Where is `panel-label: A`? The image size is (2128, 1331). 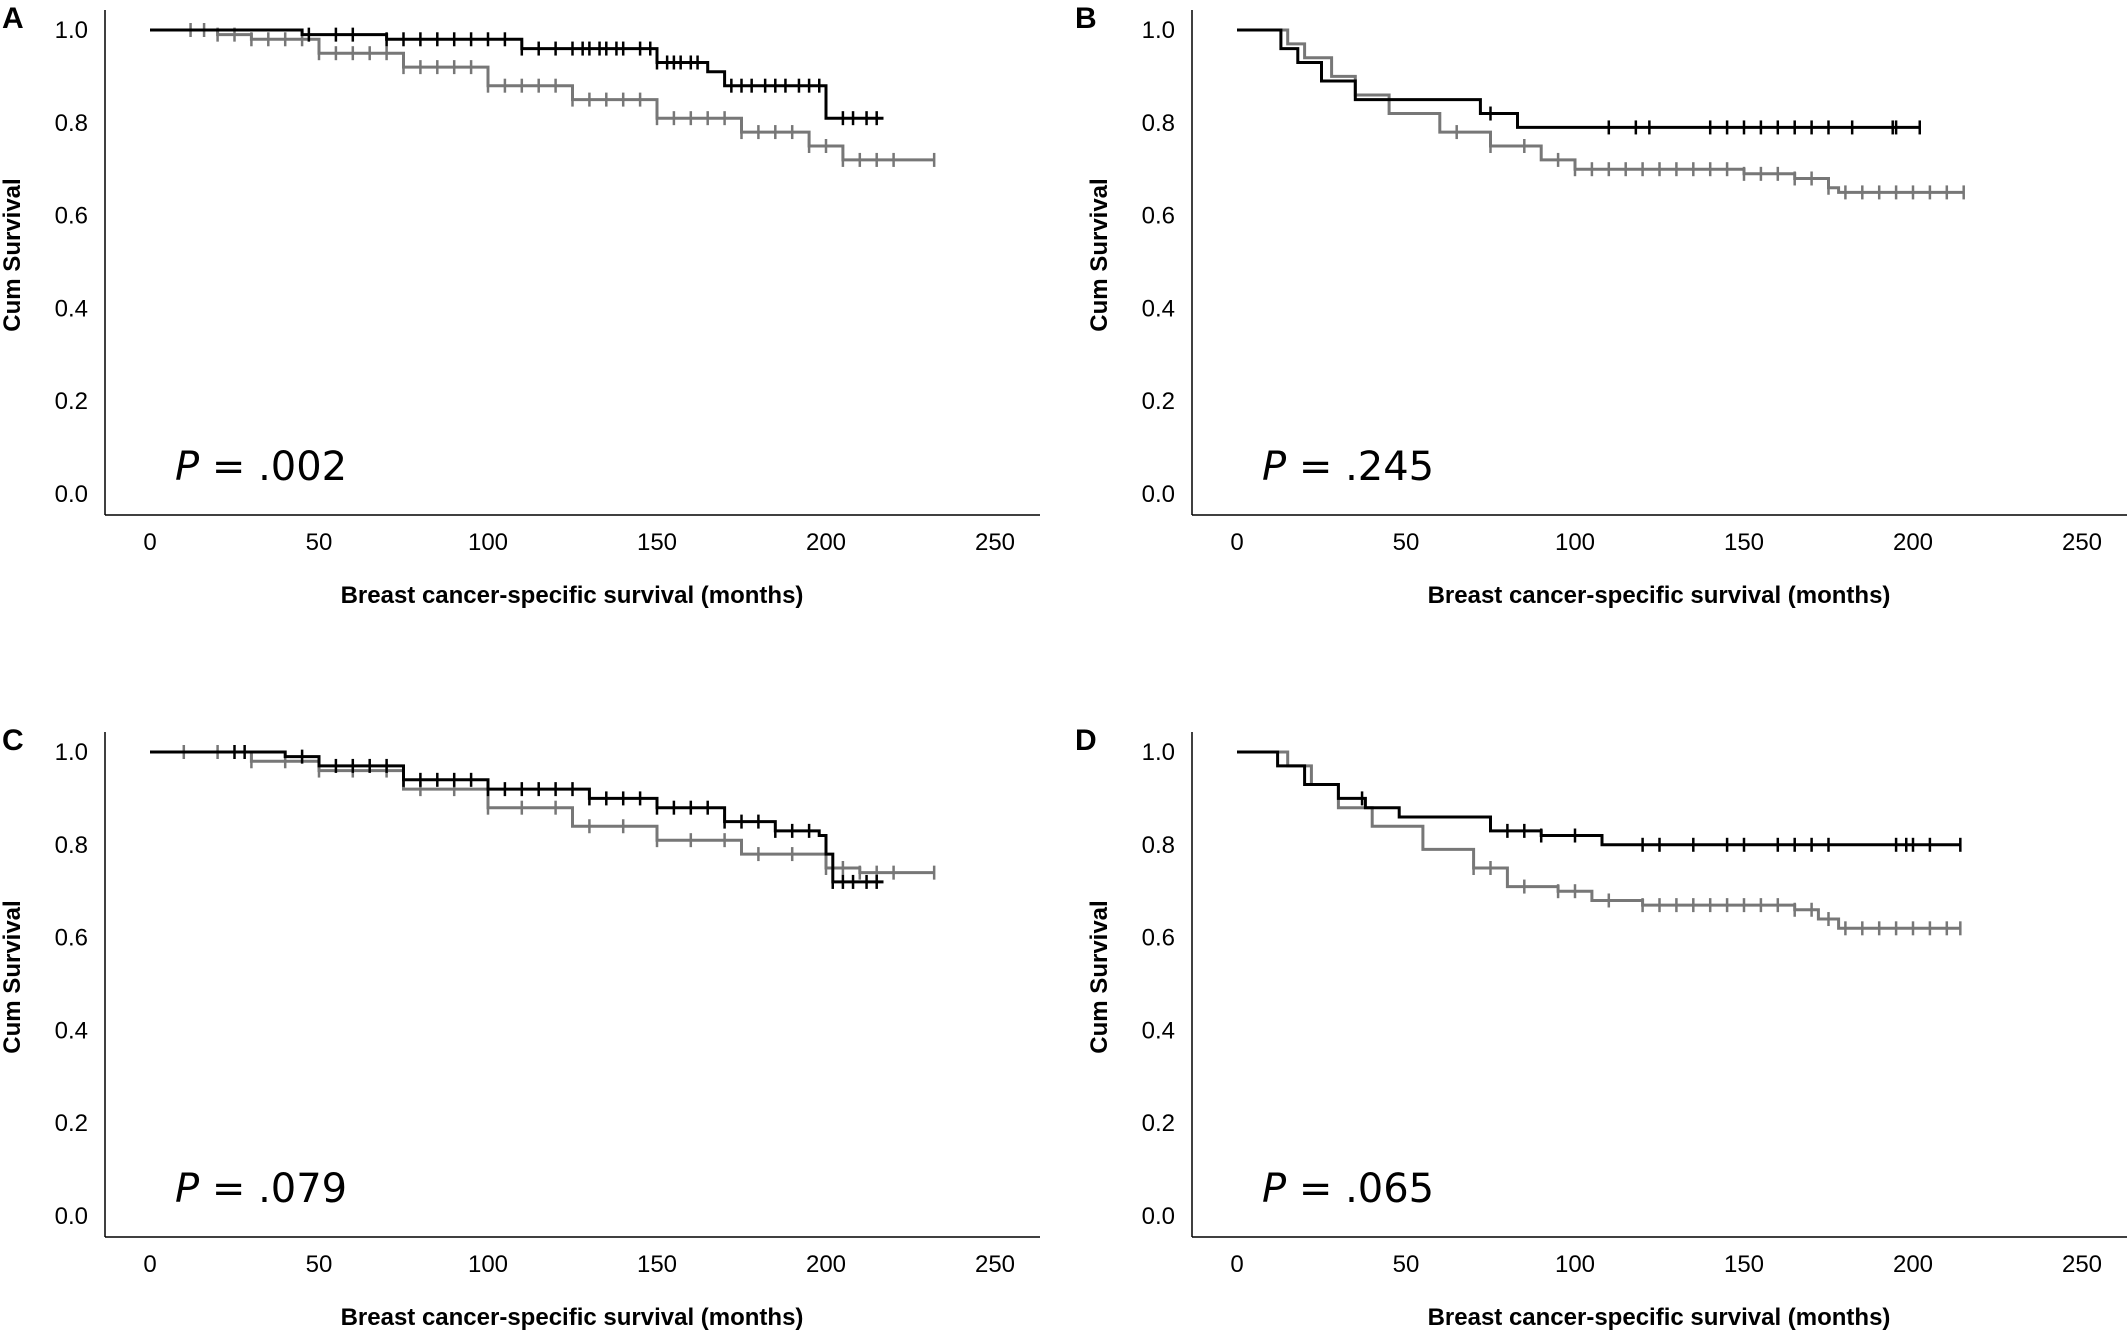 panel-label: A is located at coordinates (13, 18).